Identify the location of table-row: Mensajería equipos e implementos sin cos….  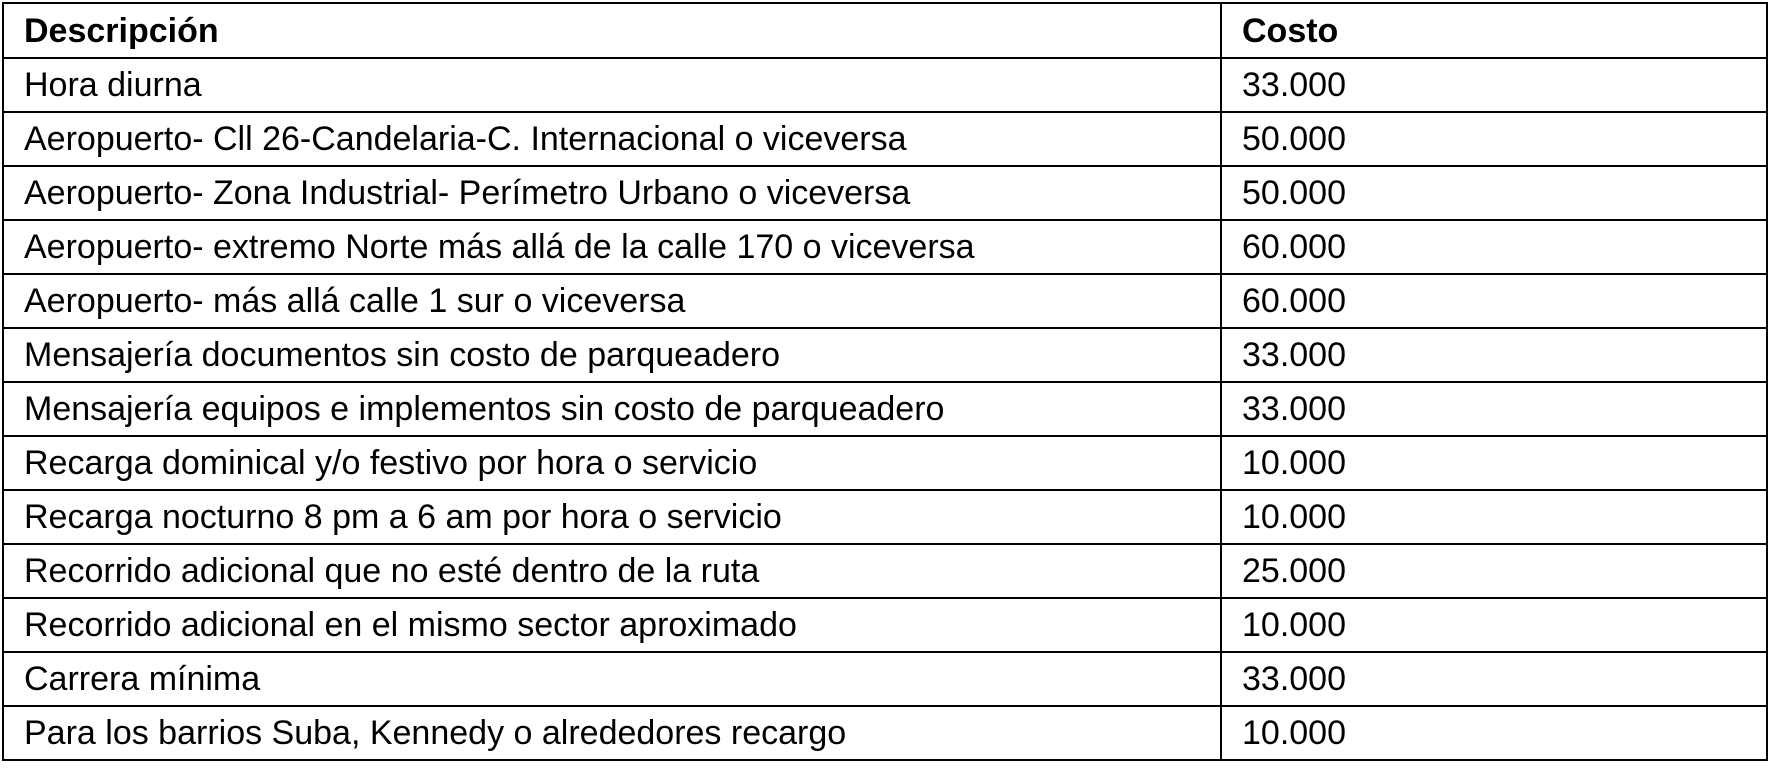
(885, 409).